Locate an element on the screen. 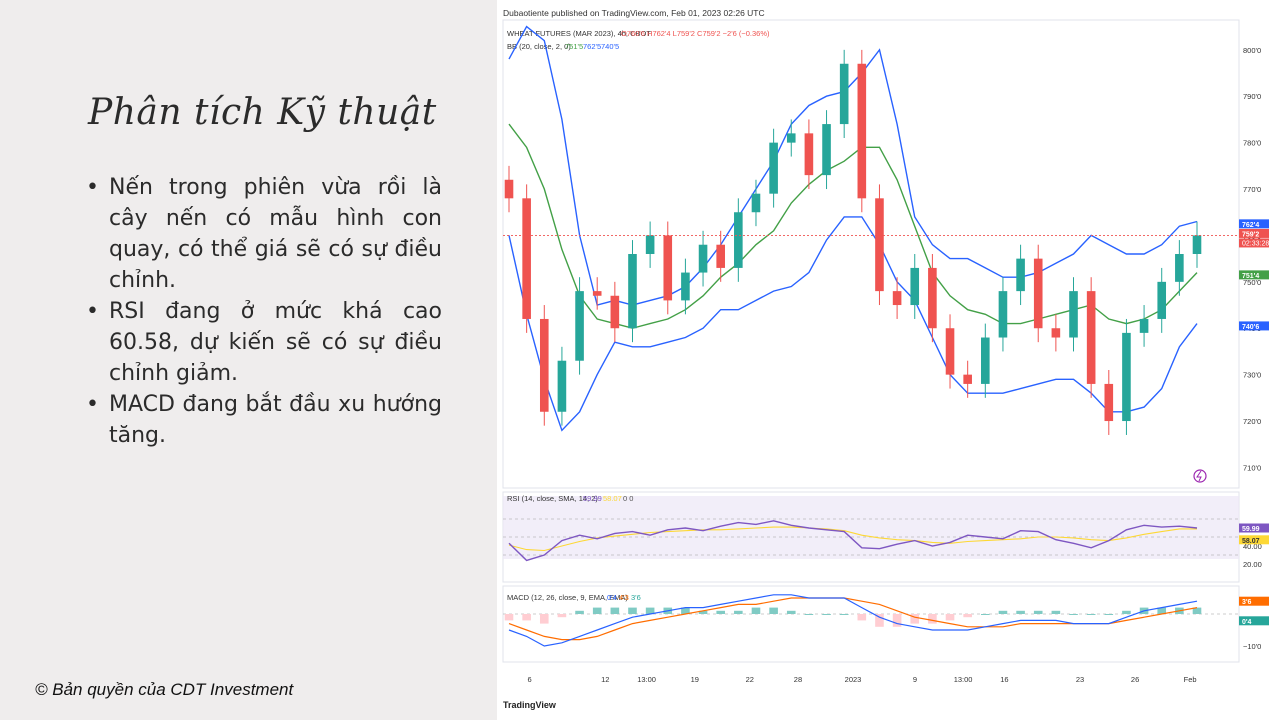 This screenshot has width=1280, height=720. price-tick-label: 710'0 is located at coordinates (1252, 467).